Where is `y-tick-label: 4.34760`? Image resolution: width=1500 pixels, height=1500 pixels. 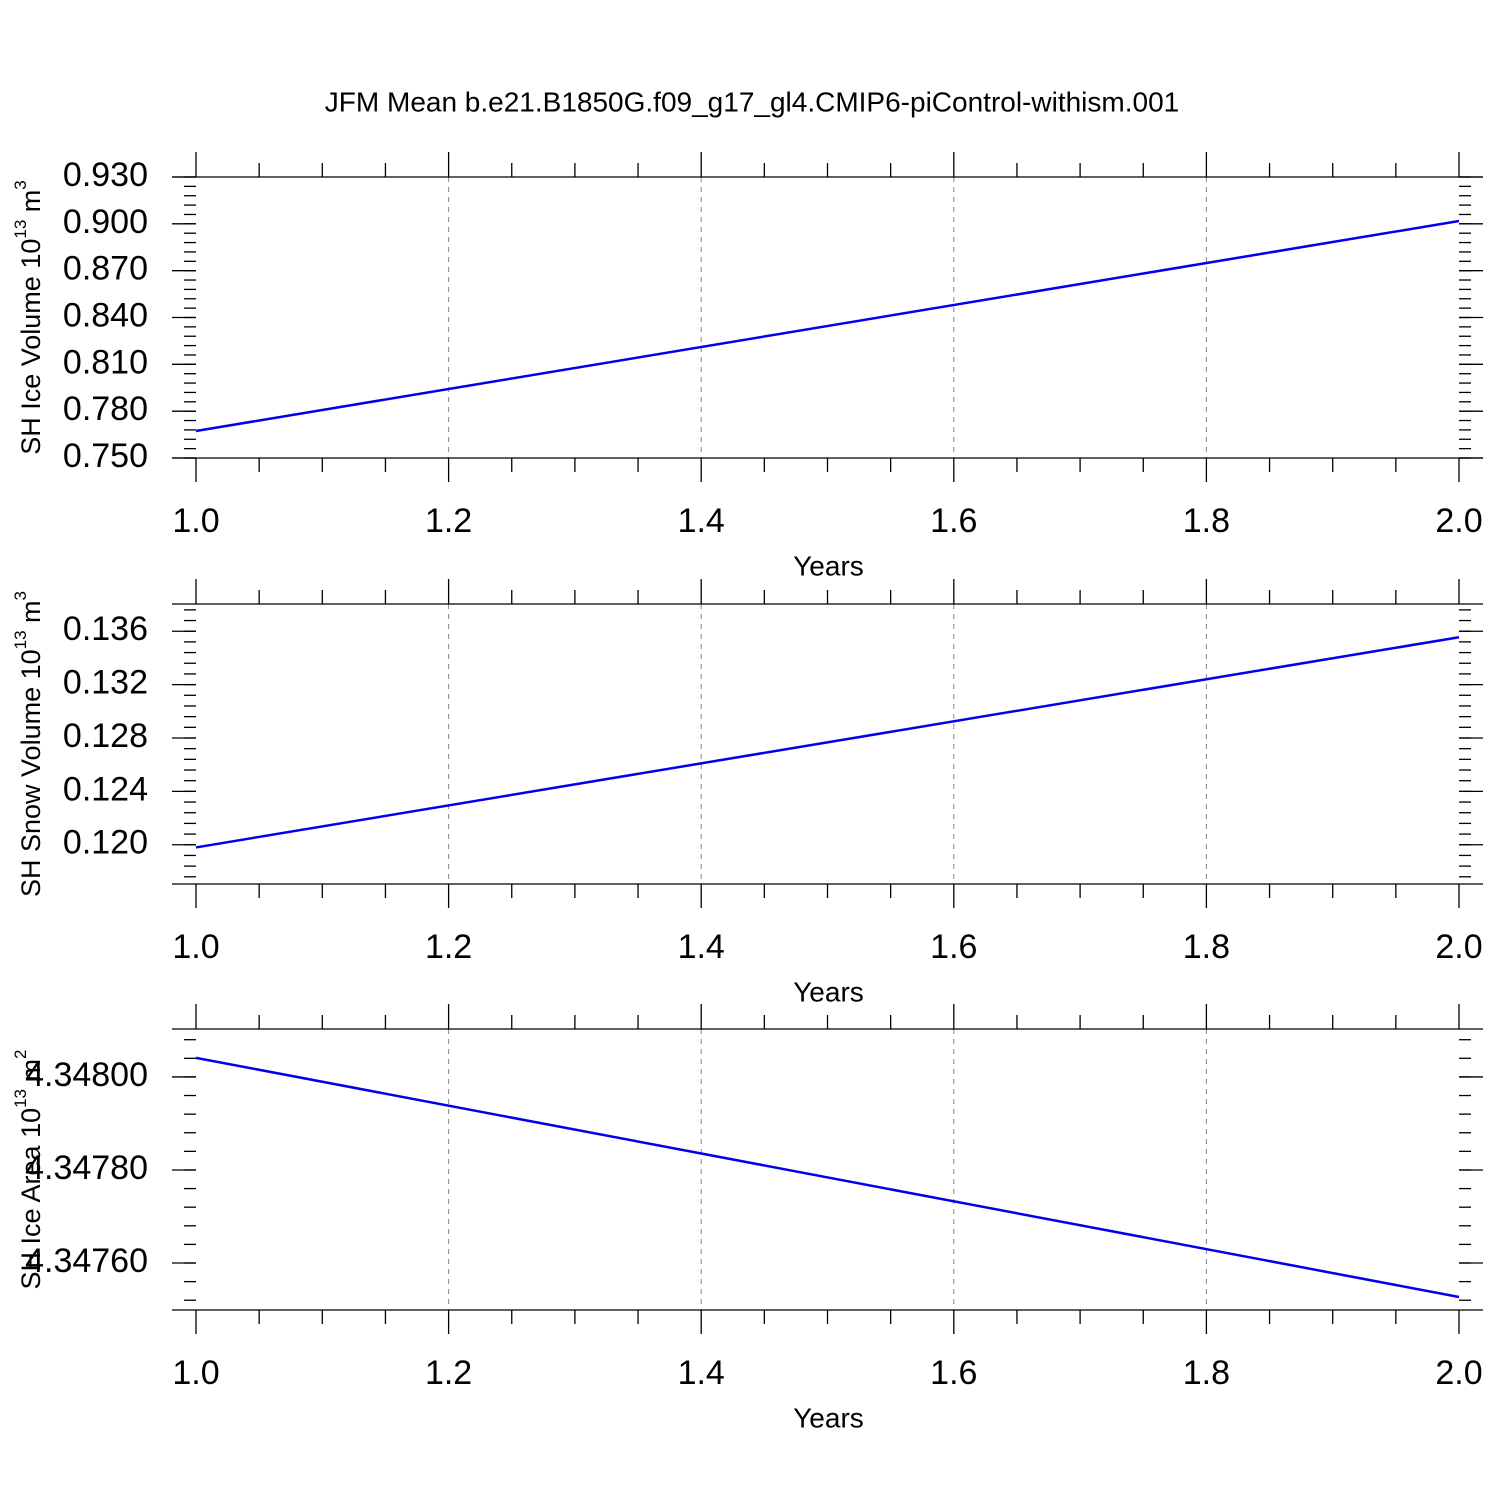
y-tick-label: 4.34760 is located at coordinates (86, 1261).